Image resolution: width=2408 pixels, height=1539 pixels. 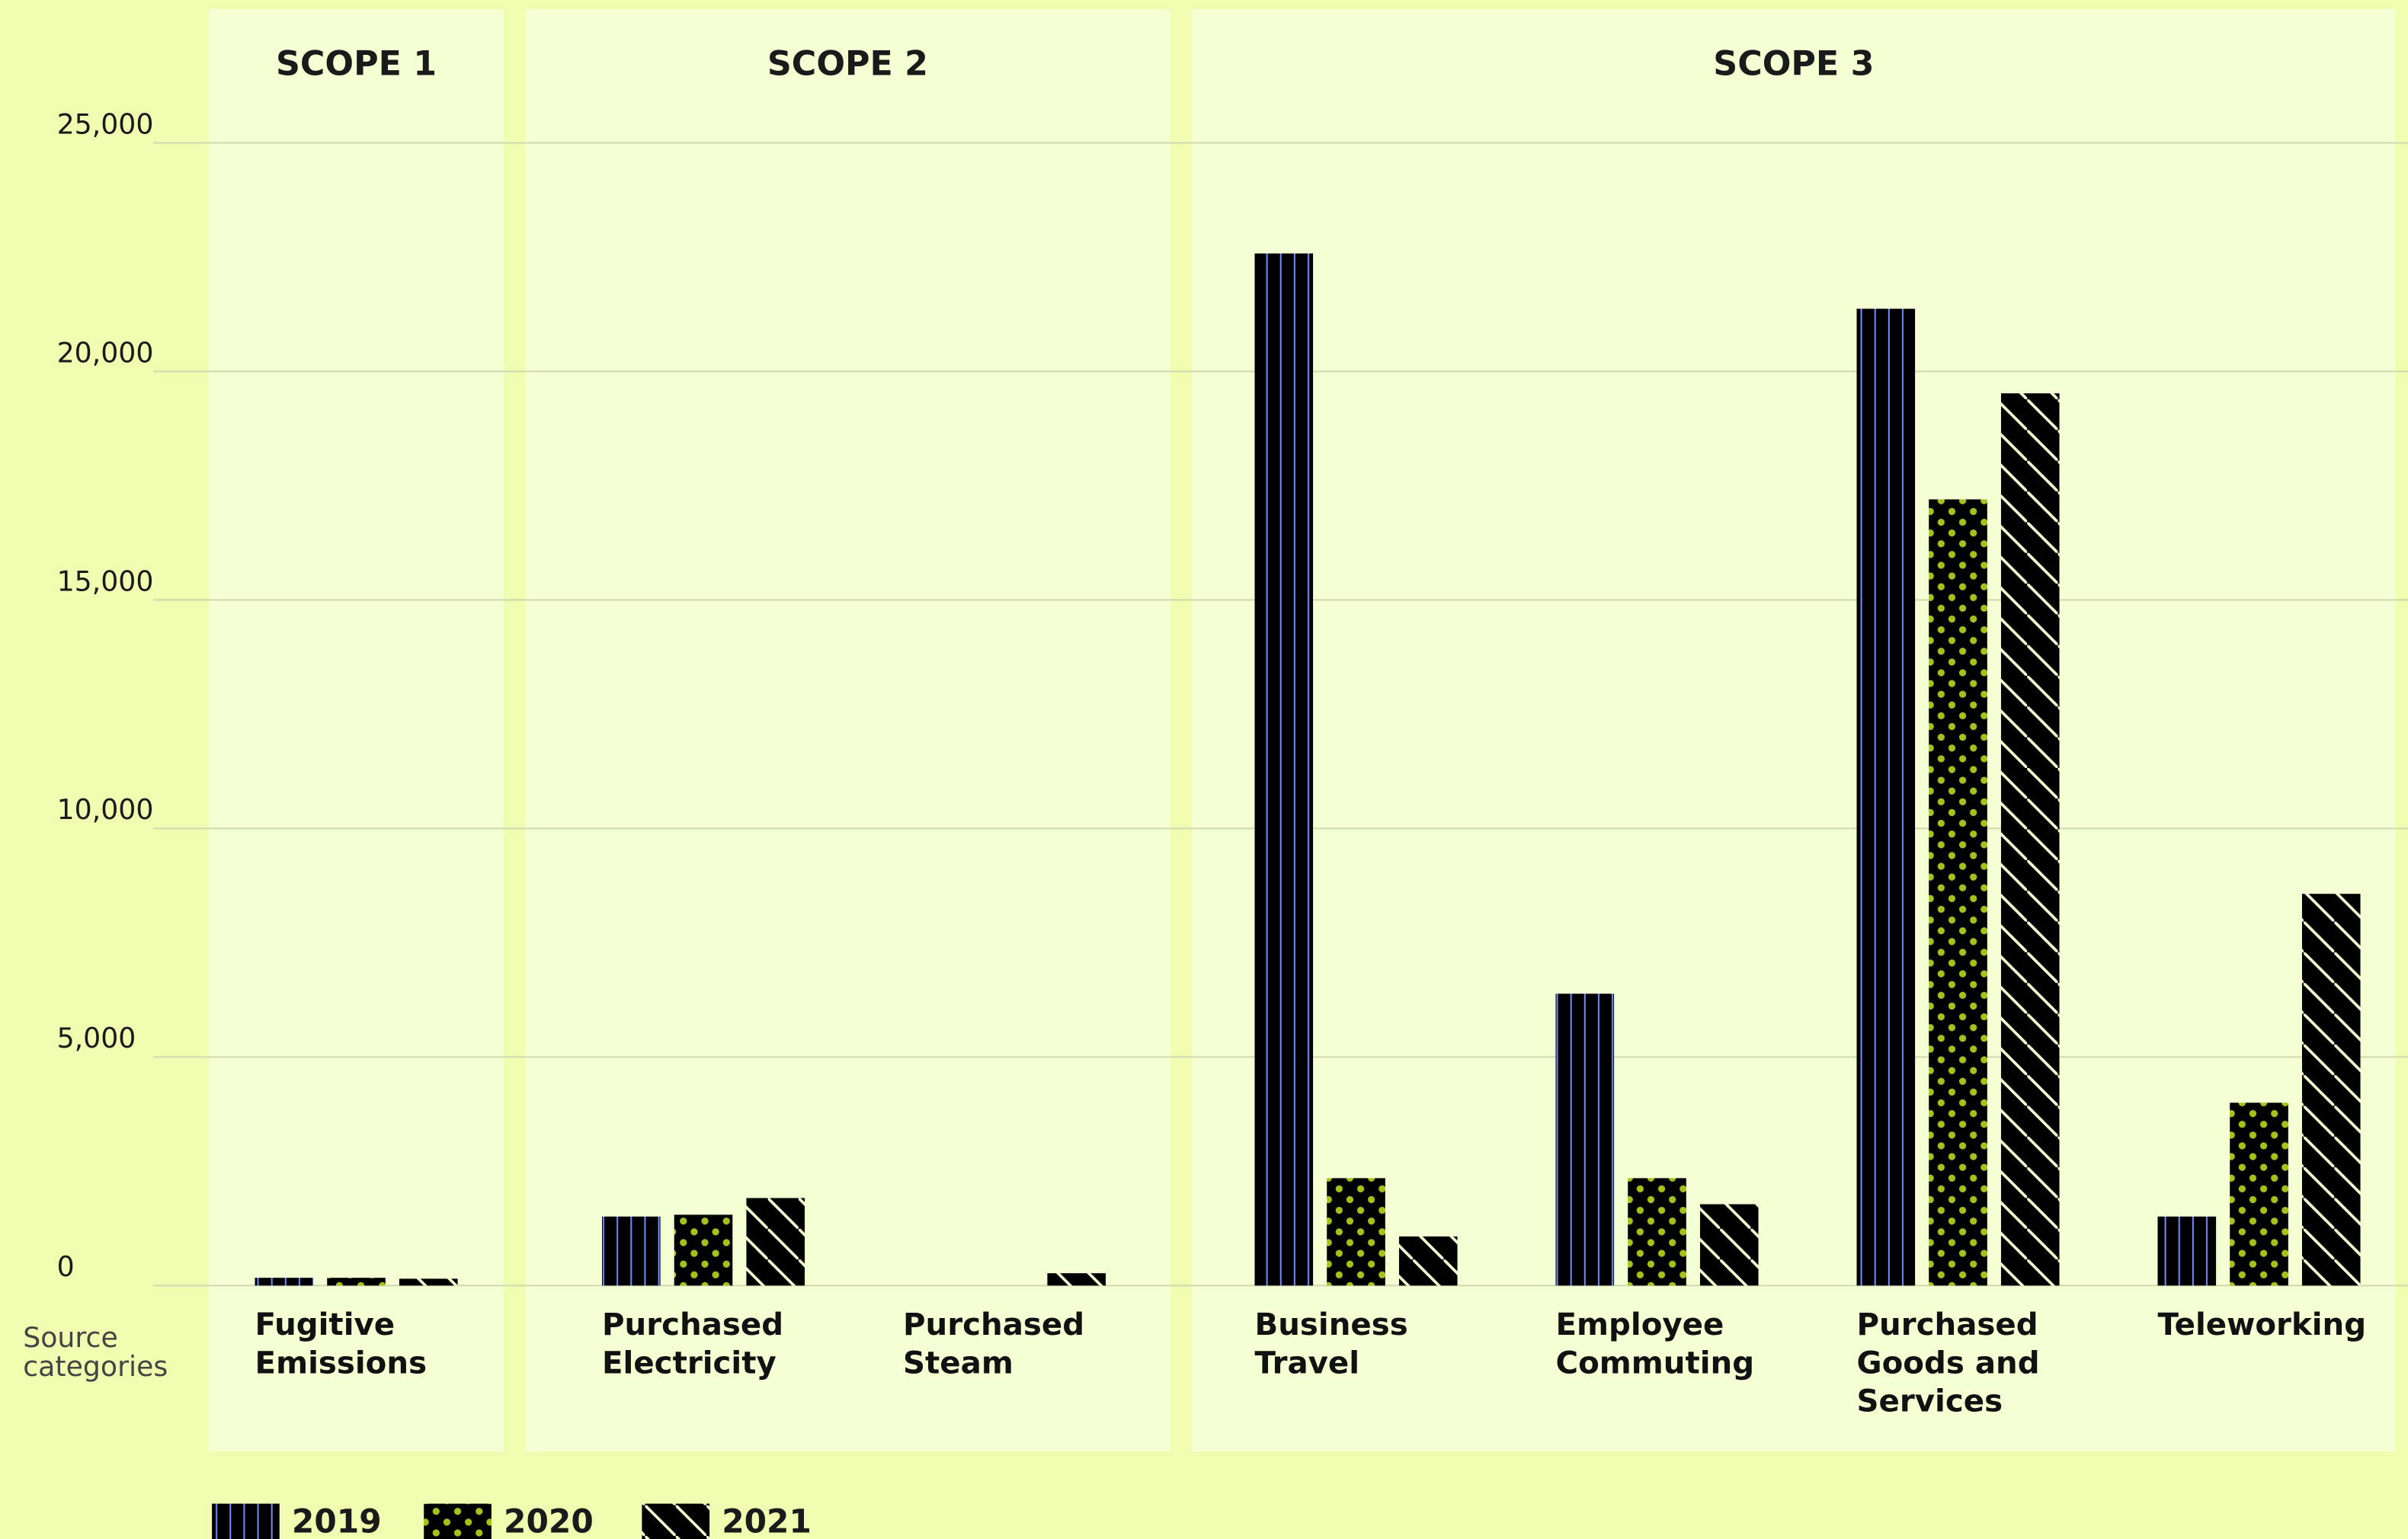 I want to click on x-tick-label: Fugitive Emissions, so click(x=341, y=1343).